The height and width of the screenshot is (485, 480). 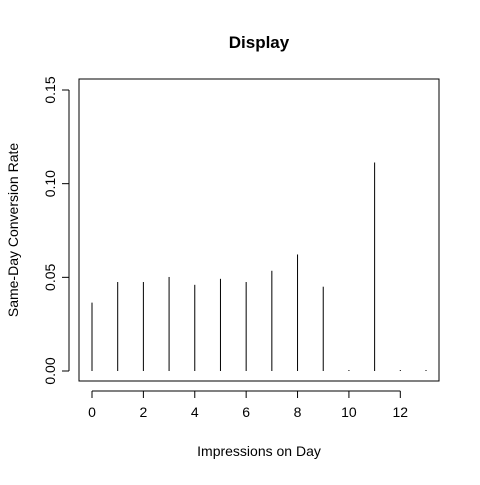 What do you see at coordinates (56, 230) in the screenshot?
I see `y-axis: 0.00 0.05 0.10 0.15` at bounding box center [56, 230].